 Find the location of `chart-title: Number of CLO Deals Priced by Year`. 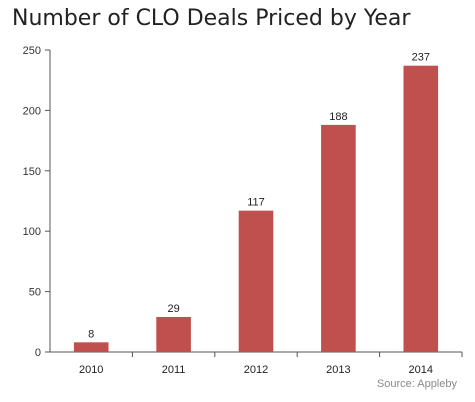

chart-title: Number of CLO Deals Priced by Year is located at coordinates (211, 18).